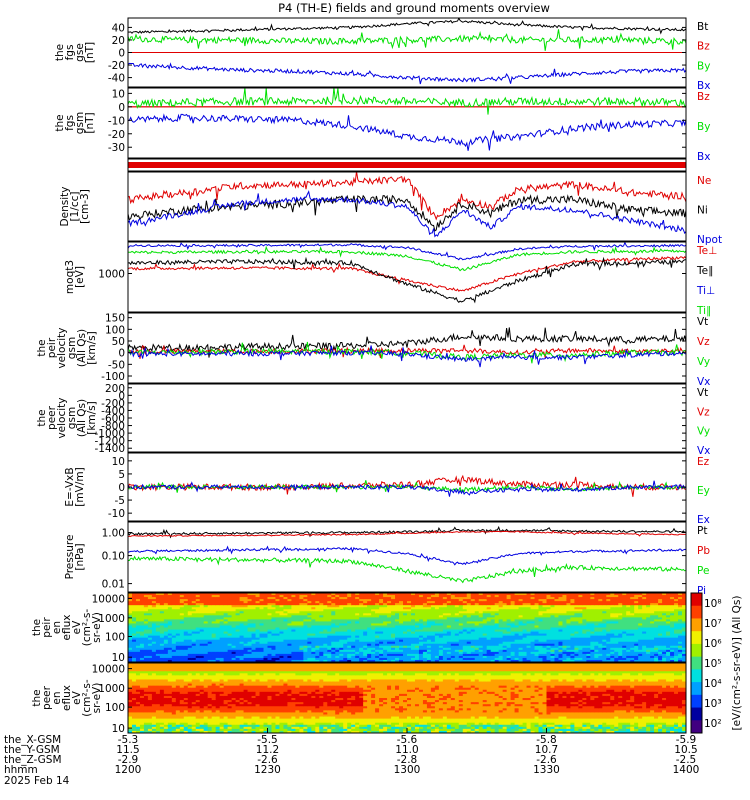  What do you see at coordinates (704, 271) in the screenshot?
I see `legend-Te∥: Te∥` at bounding box center [704, 271].